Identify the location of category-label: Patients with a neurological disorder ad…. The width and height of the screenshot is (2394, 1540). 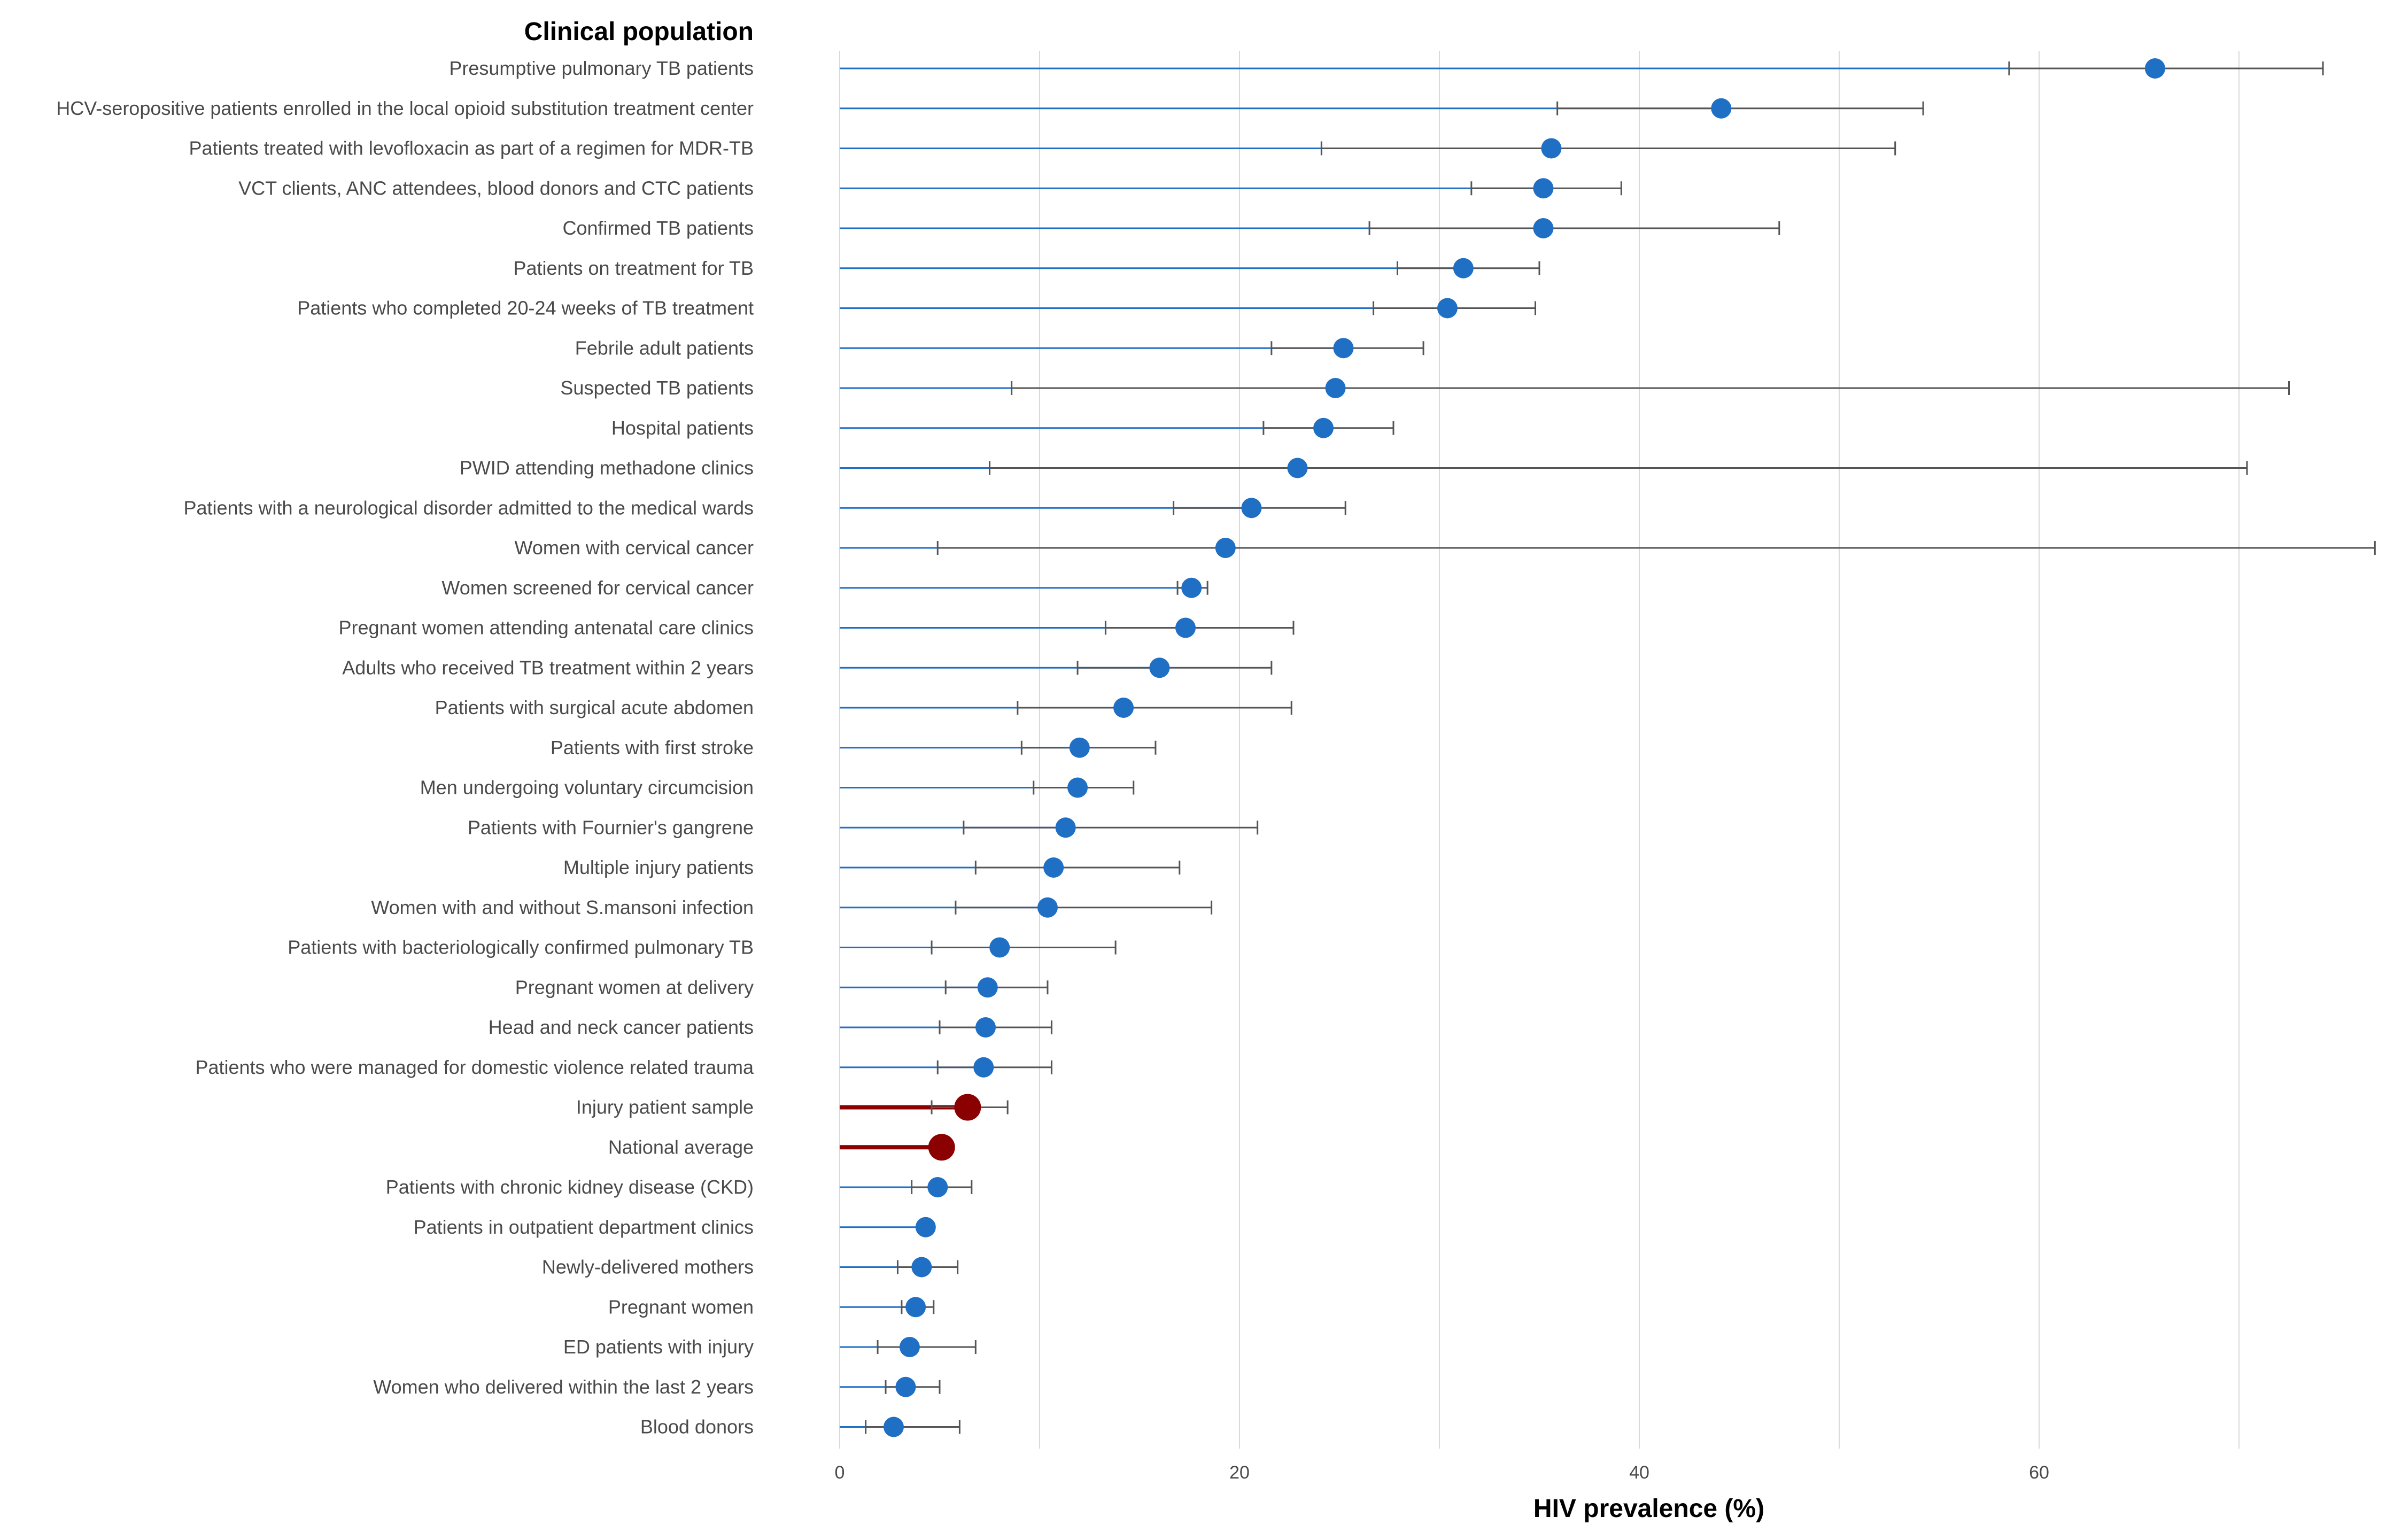
(468, 508).